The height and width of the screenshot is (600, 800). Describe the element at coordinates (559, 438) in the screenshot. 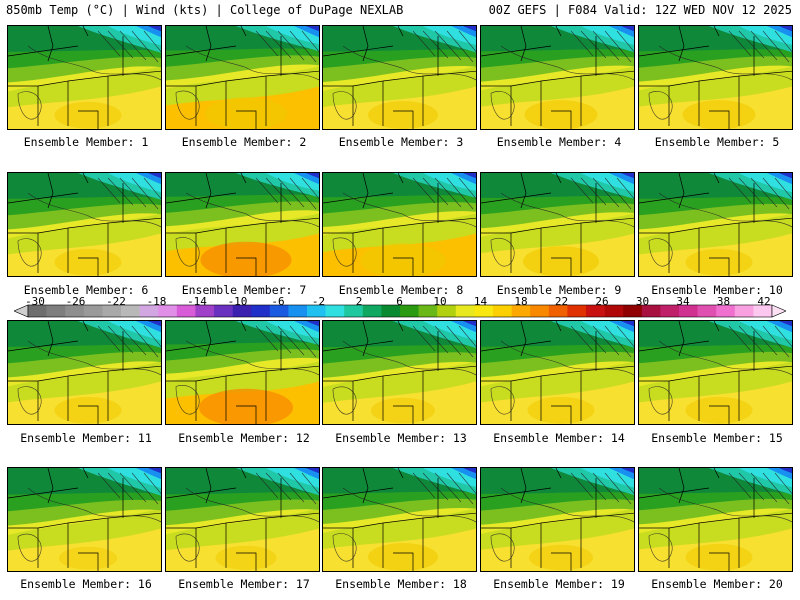

I see `ensemble-member-label: Ensemble Member: 14` at that location.